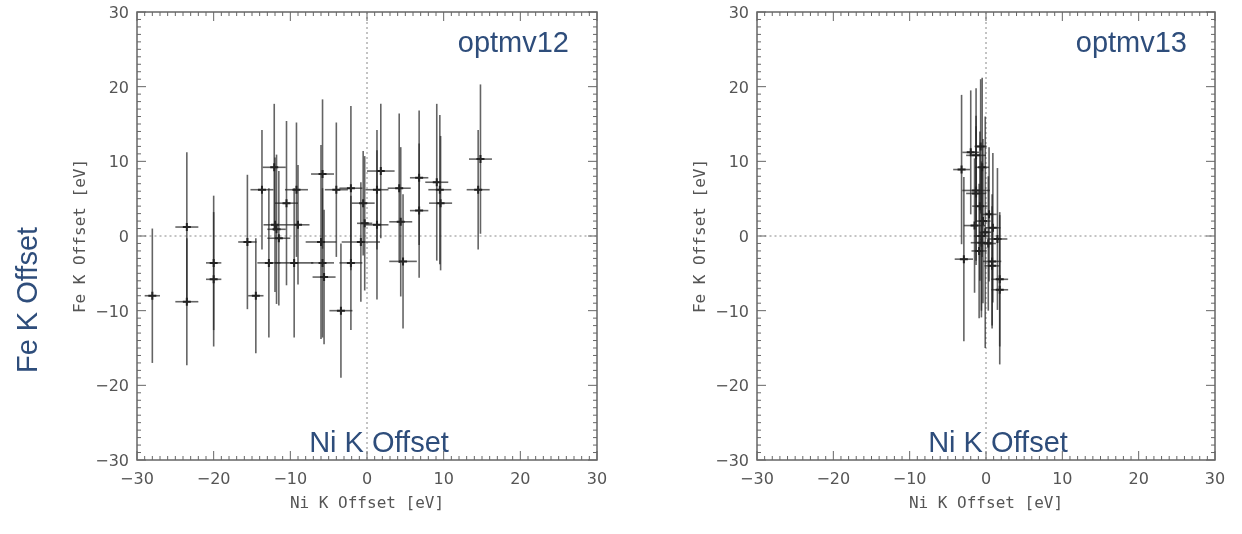 The width and height of the screenshot is (1242, 534). I want to click on text: Fe K Offset, so click(27, 300).